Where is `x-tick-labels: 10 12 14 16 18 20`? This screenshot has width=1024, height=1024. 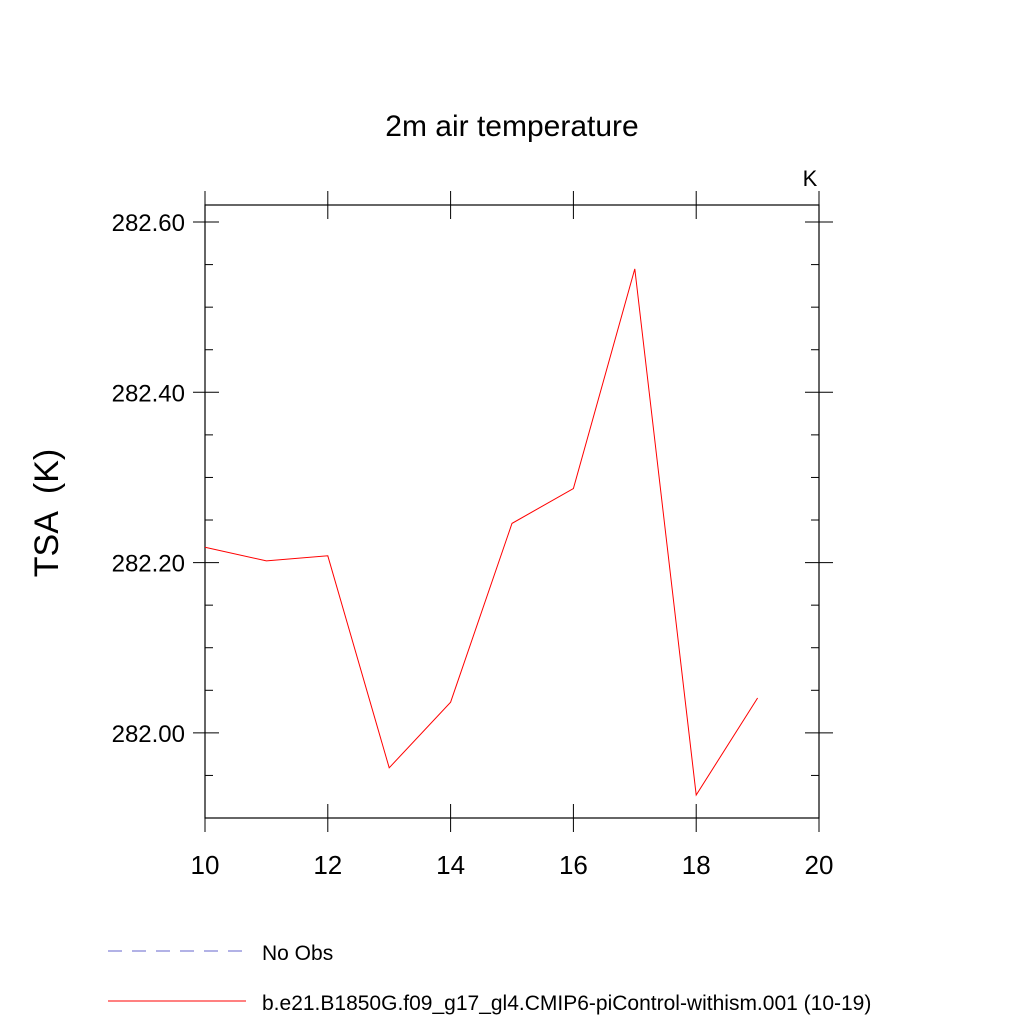 x-tick-labels: 10 12 14 16 18 20 is located at coordinates (512, 865).